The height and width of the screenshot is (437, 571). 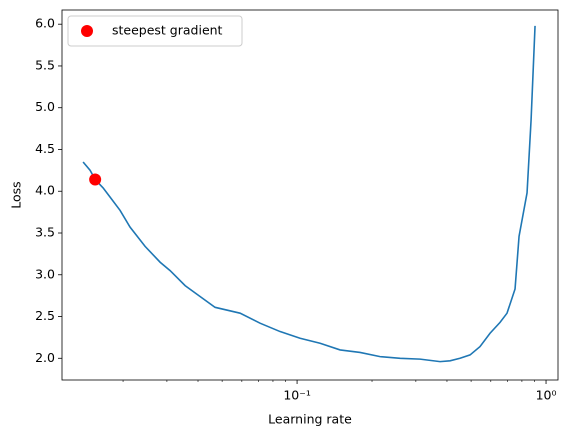 What do you see at coordinates (45, 315) in the screenshot?
I see `y-tick-label: 2.5` at bounding box center [45, 315].